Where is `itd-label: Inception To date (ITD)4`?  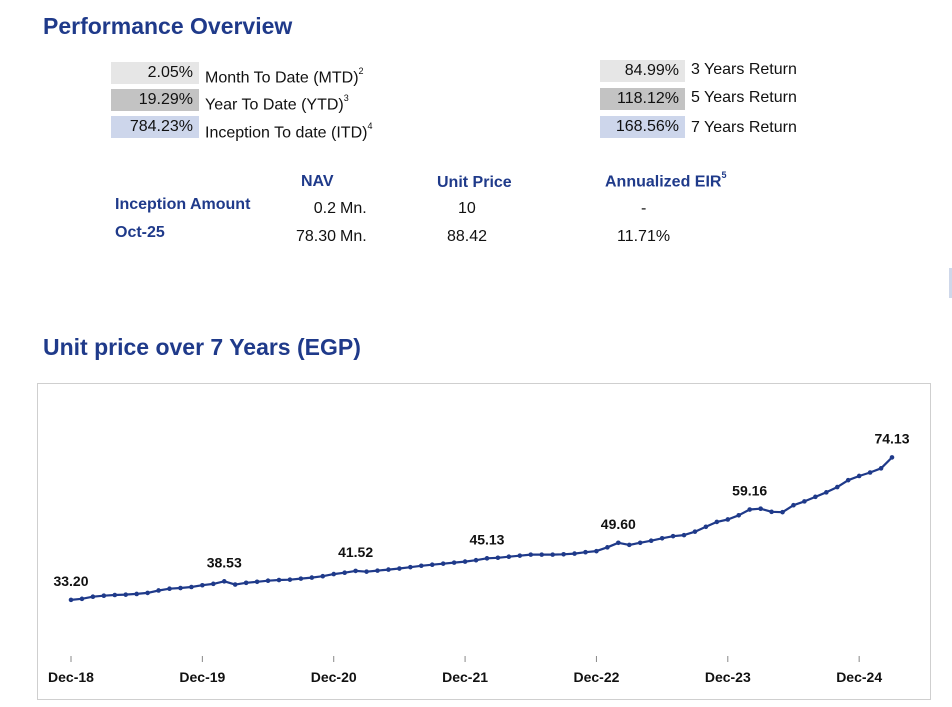
itd-label: Inception To date (ITD)4 is located at coordinates (289, 131).